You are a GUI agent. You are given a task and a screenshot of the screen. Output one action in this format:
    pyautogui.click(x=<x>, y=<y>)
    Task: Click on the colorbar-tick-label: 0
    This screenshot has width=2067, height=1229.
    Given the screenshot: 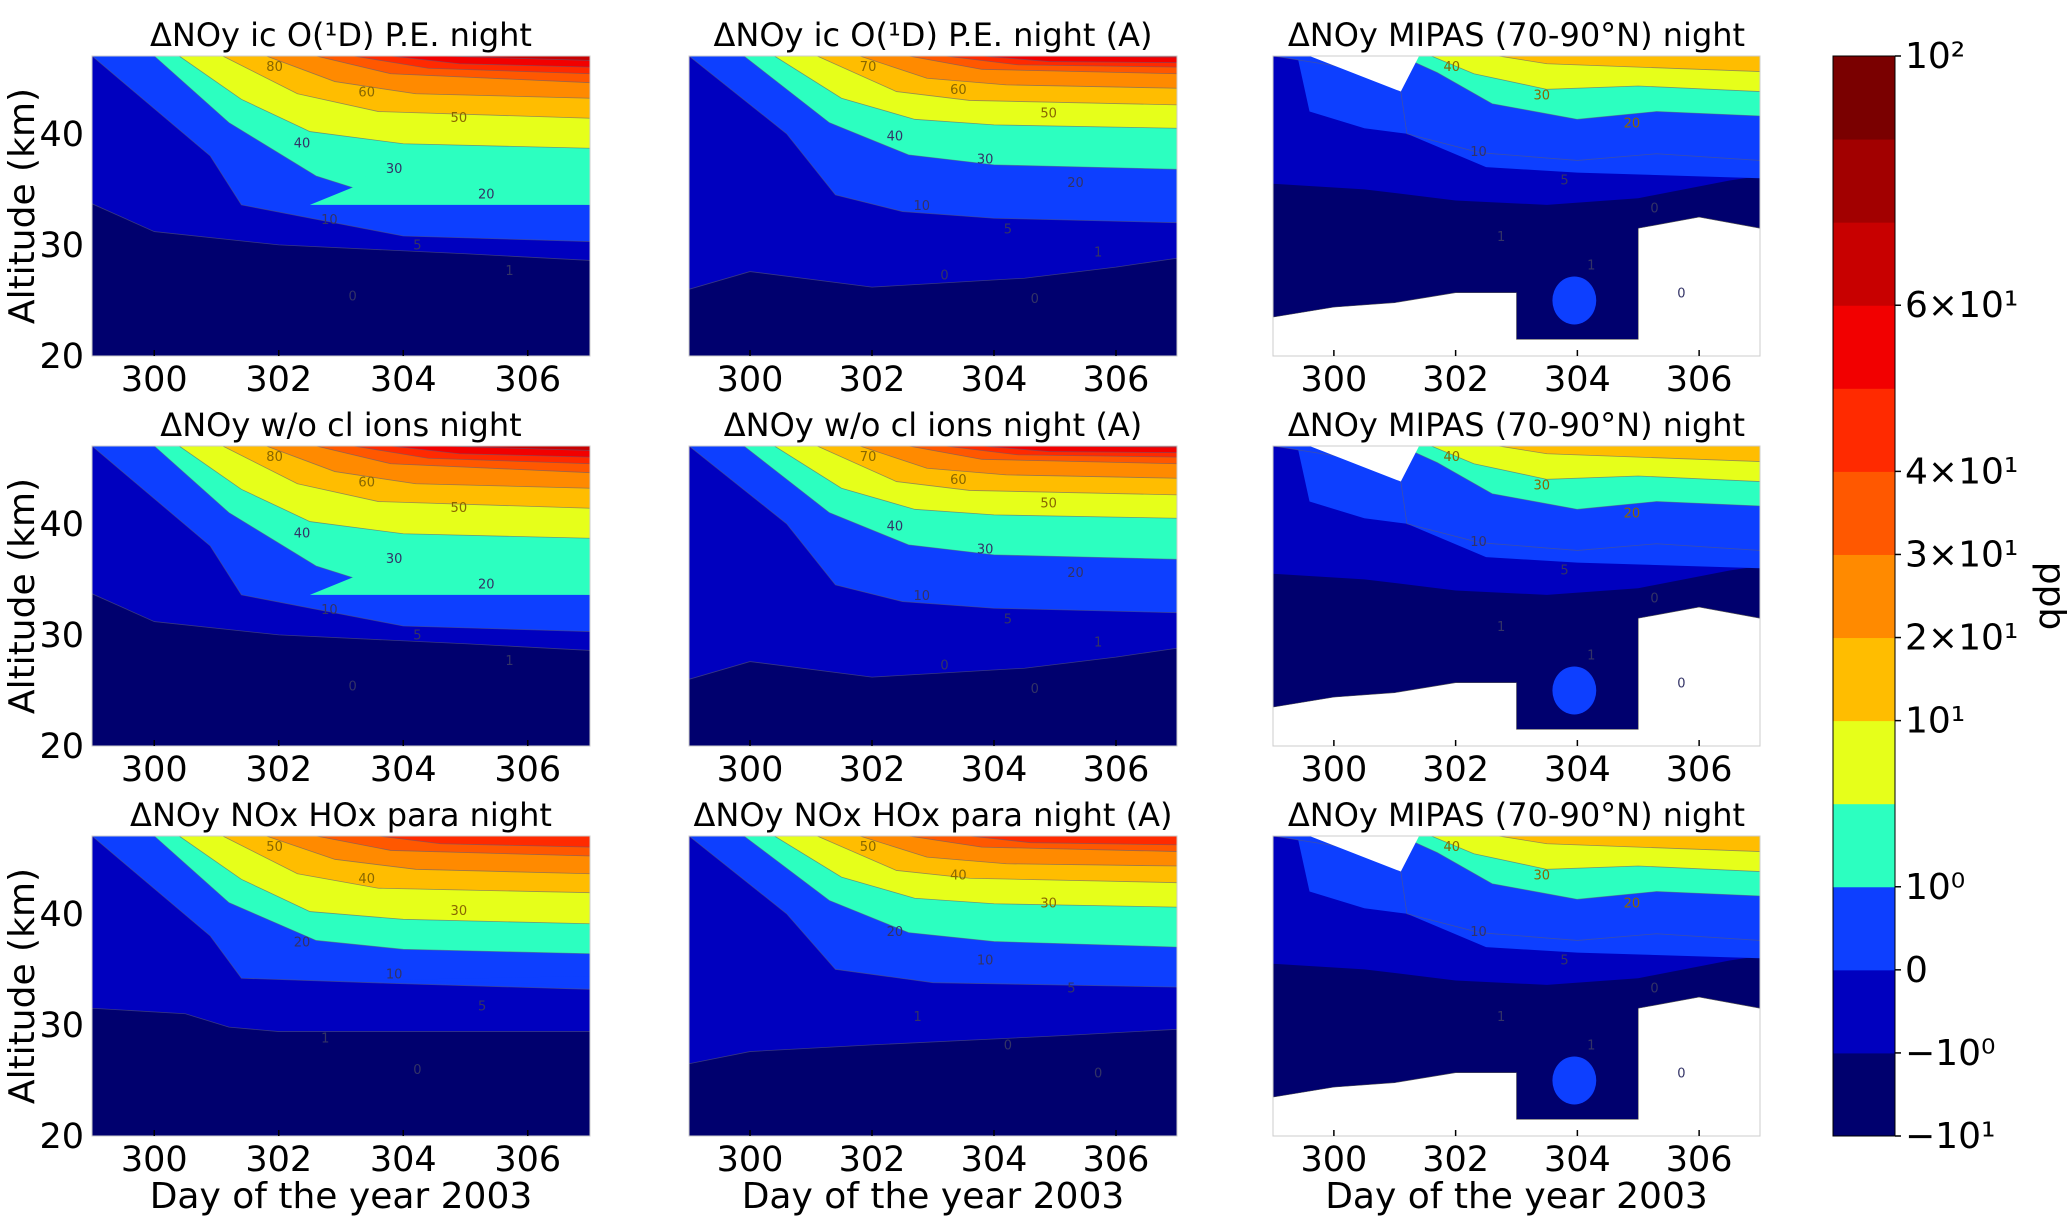 What is the action you would take?
    pyautogui.click(x=1916, y=970)
    